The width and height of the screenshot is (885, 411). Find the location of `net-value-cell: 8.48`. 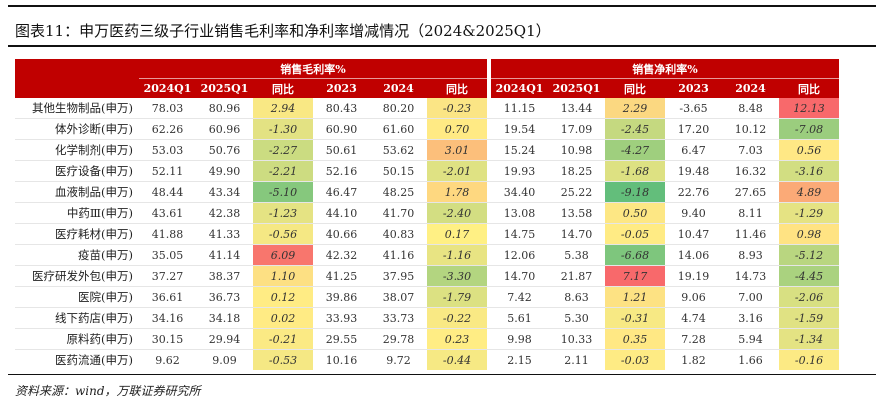

net-value-cell: 8.48 is located at coordinates (750, 108).